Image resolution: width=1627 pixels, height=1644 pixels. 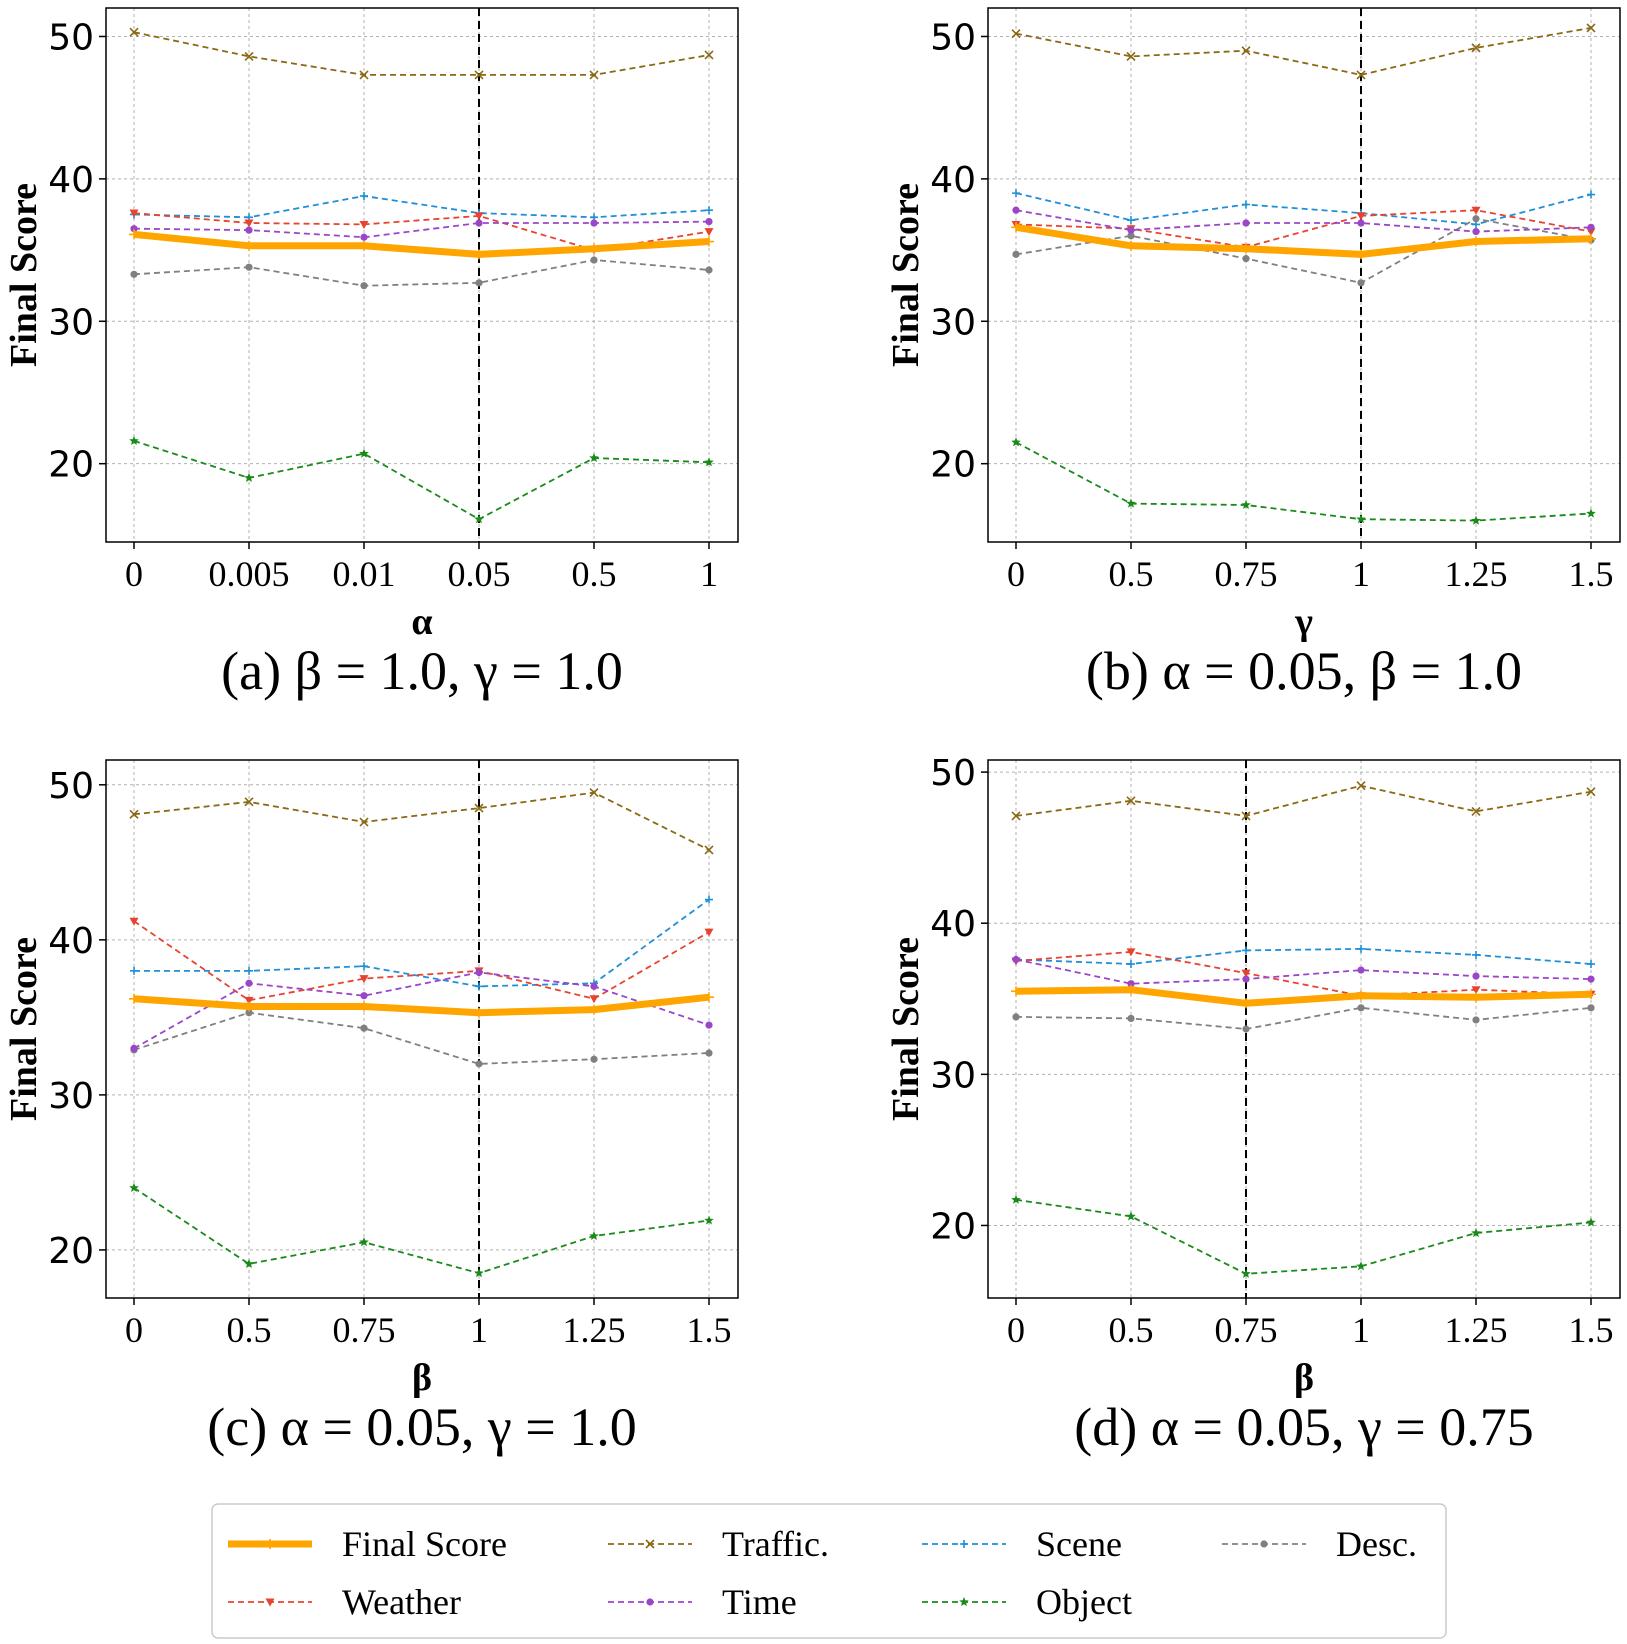 What do you see at coordinates (1304, 1378) in the screenshot?
I see `x-axis-label: β` at bounding box center [1304, 1378].